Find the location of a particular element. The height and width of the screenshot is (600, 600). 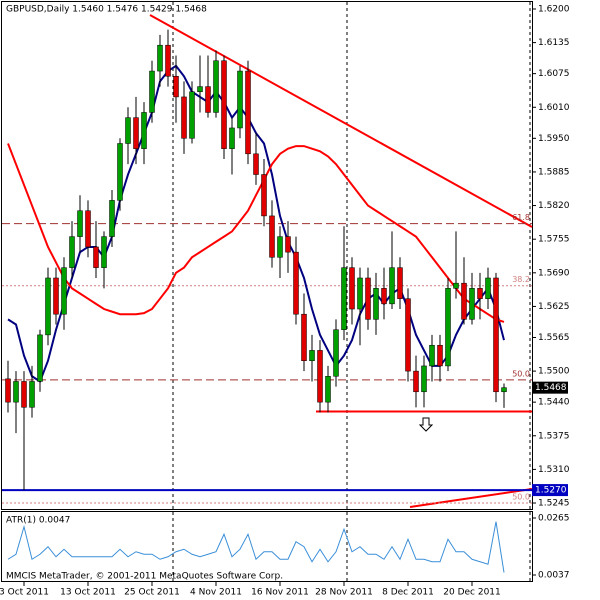

price-box-label: 1.5468 is located at coordinates (551, 388).